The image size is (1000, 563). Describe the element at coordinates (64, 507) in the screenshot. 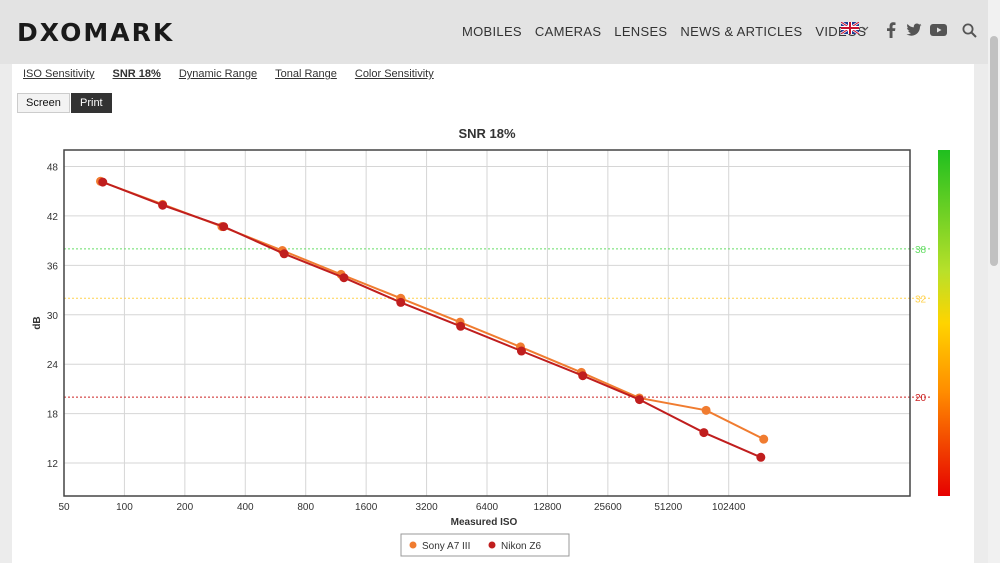

I see `x-tick-label: 50` at that location.